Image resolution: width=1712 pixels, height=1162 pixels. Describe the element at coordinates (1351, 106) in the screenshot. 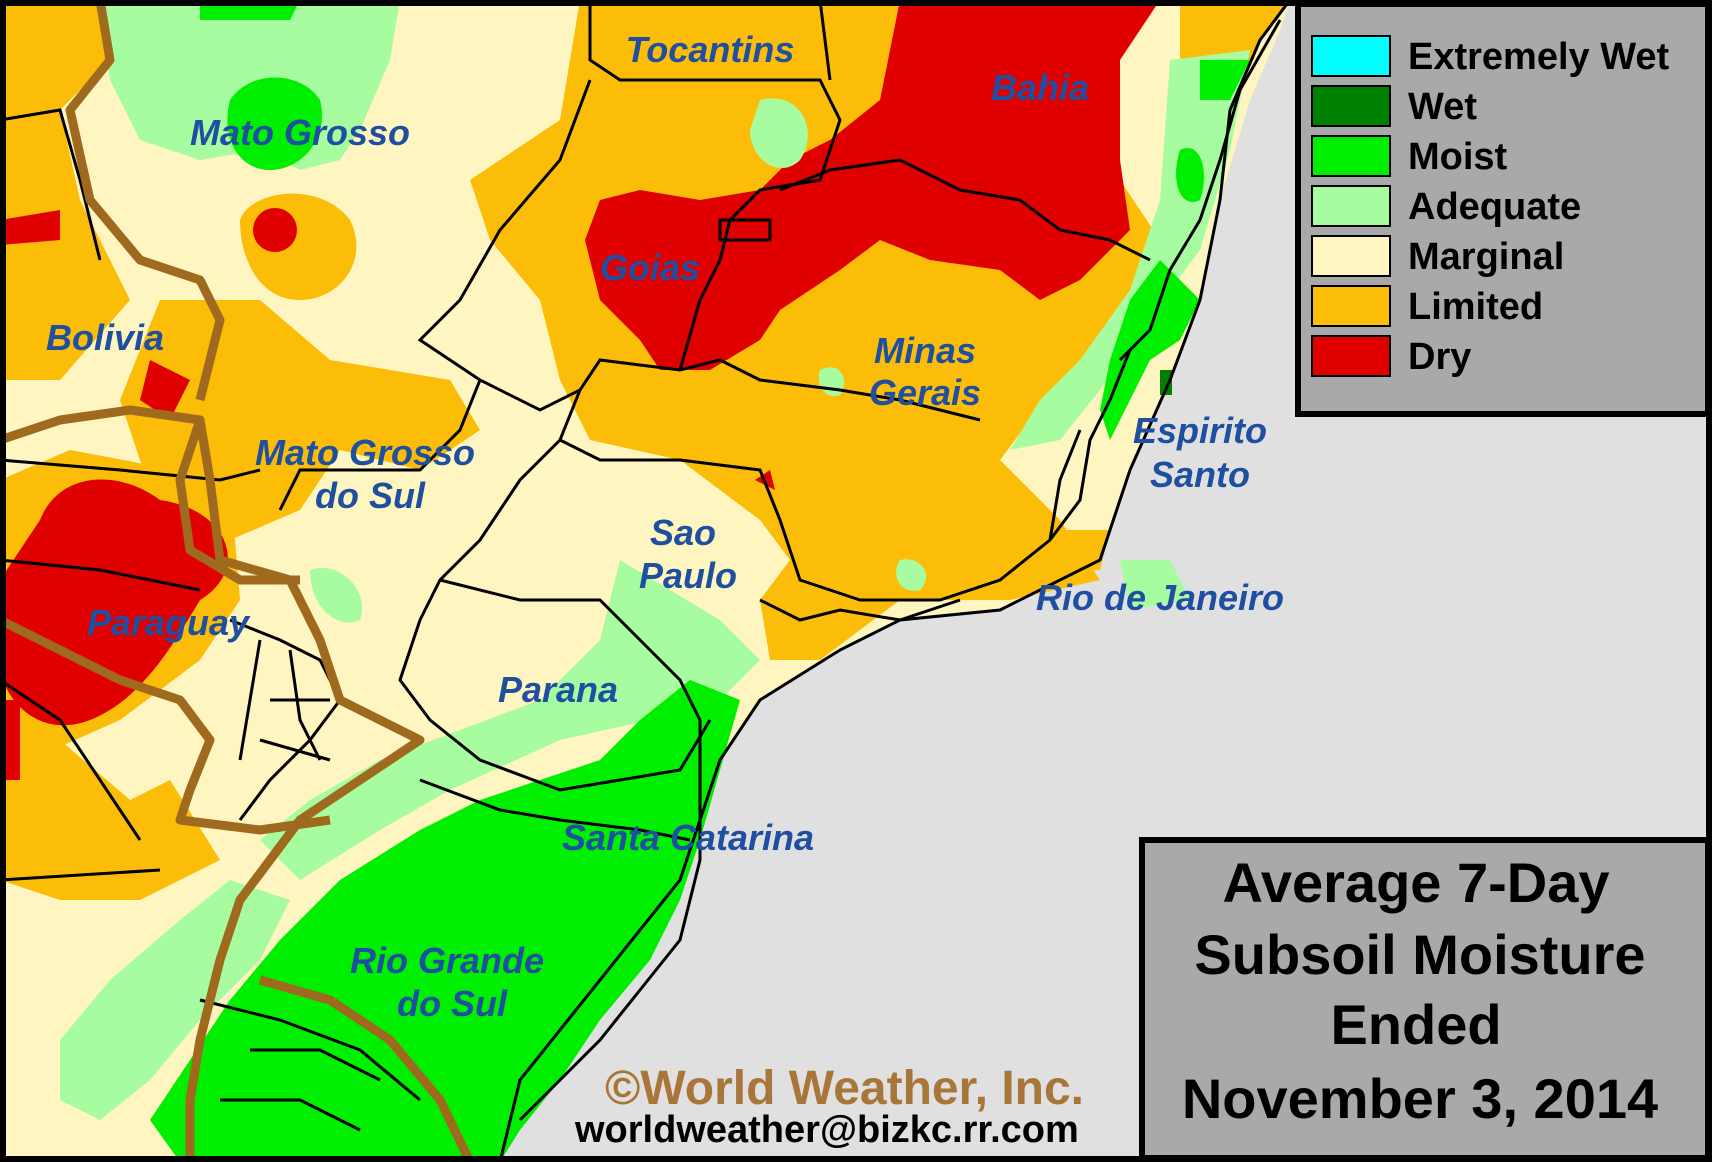

I see `legend-swatch-wet` at that location.